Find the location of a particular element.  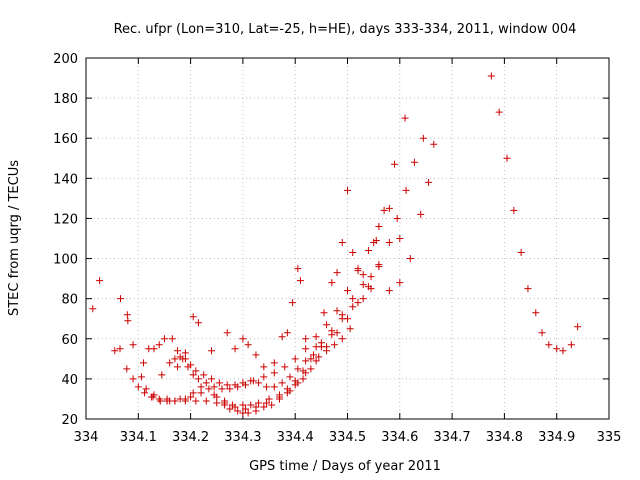

x-tick-label: 334.3 is located at coordinates (242, 437).